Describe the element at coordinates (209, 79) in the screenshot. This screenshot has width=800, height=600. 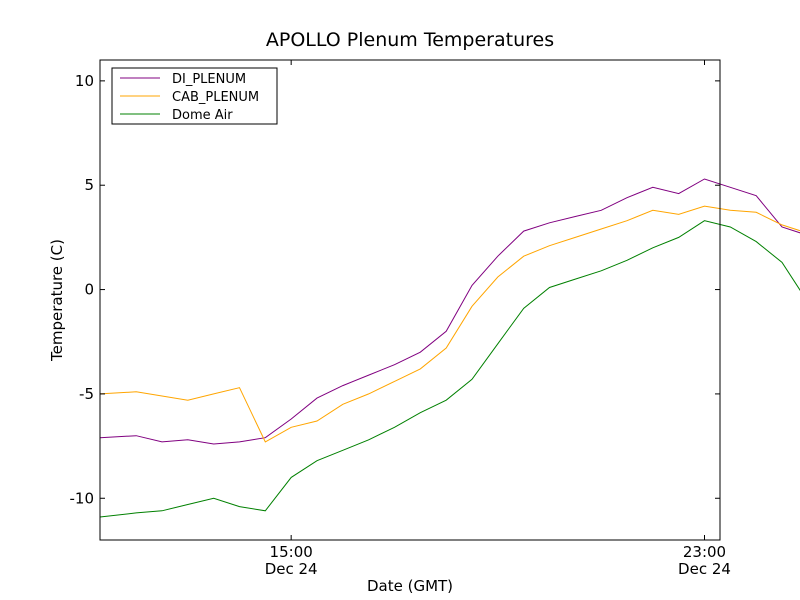
I see `legend-label-di-plenum: DI_PLENUM` at that location.